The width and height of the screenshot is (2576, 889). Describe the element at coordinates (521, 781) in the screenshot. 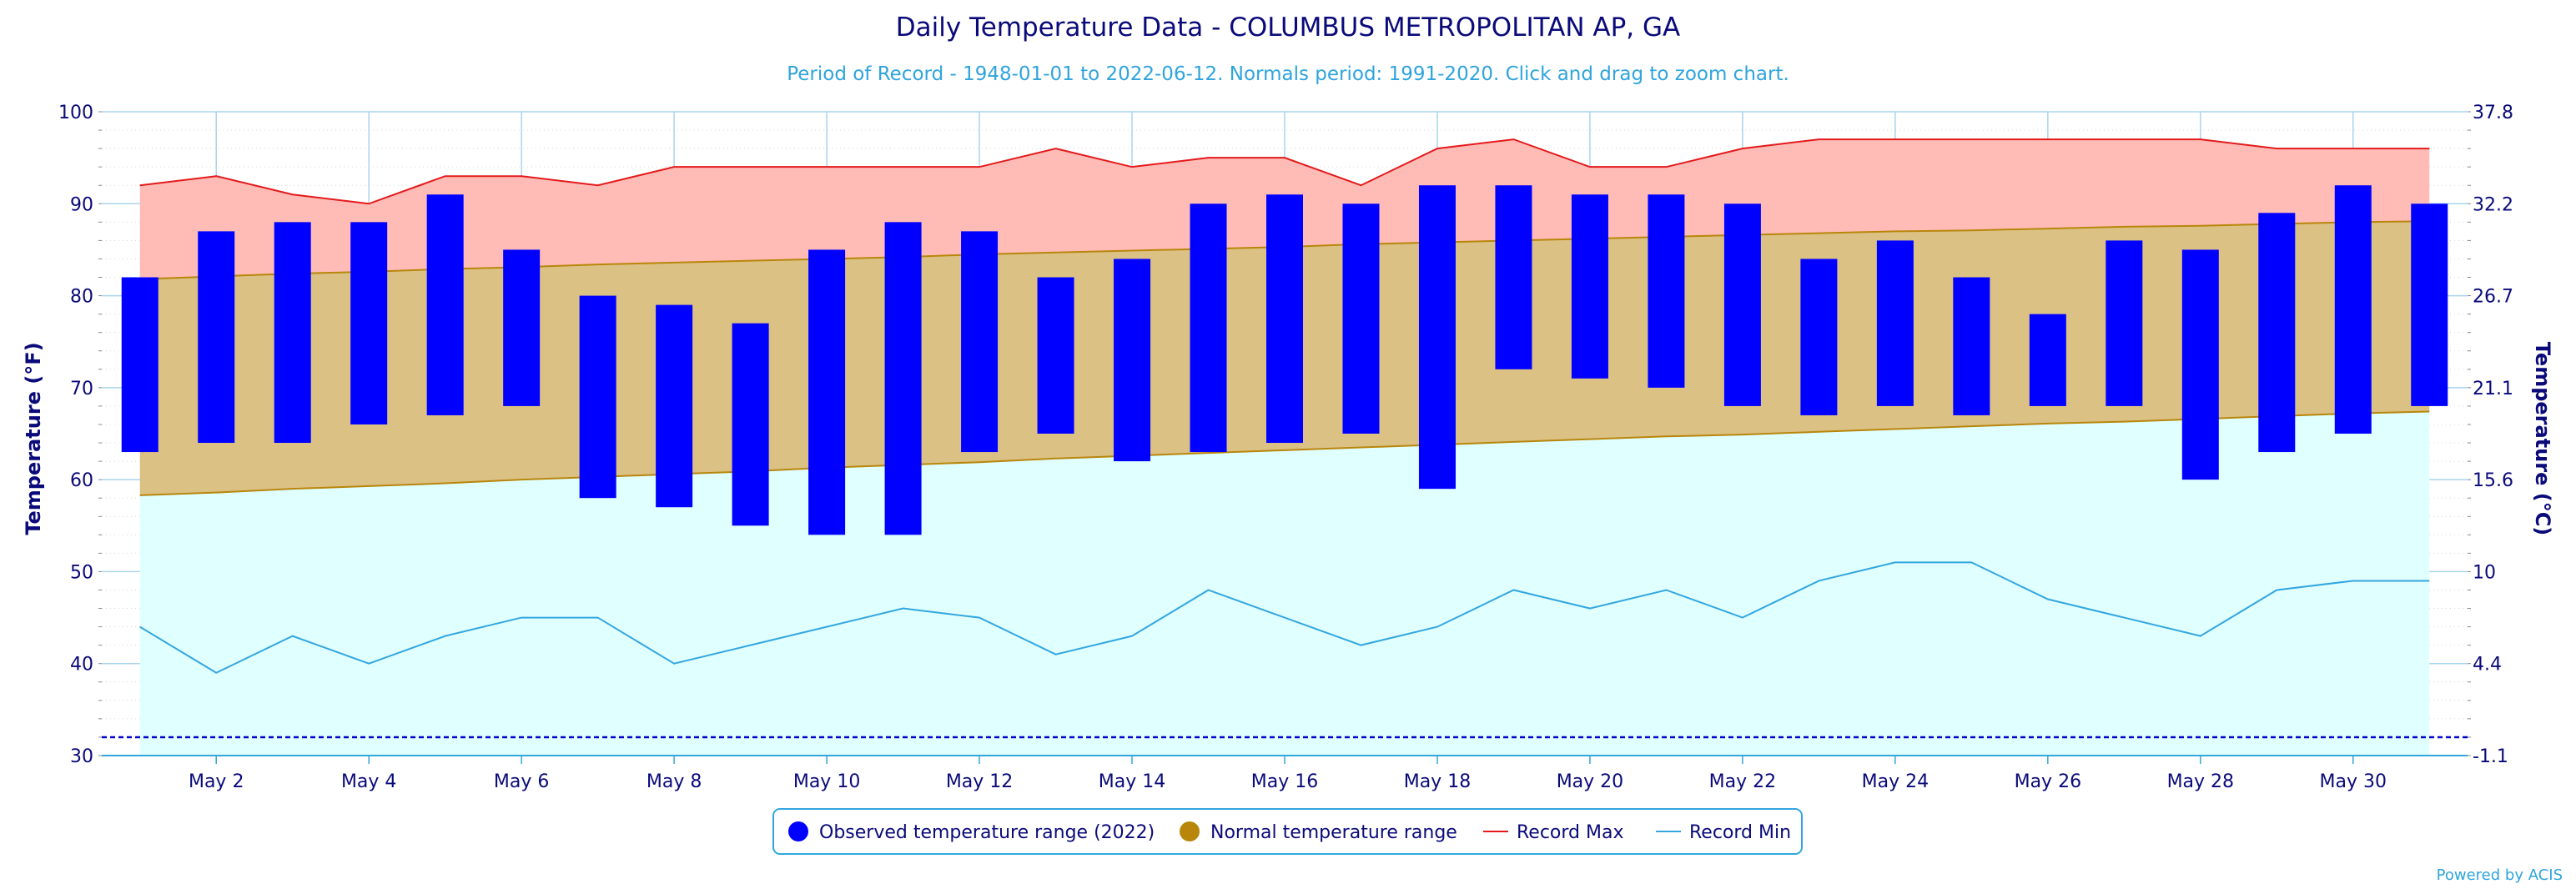

I see `x-tick-label: May 6` at that location.